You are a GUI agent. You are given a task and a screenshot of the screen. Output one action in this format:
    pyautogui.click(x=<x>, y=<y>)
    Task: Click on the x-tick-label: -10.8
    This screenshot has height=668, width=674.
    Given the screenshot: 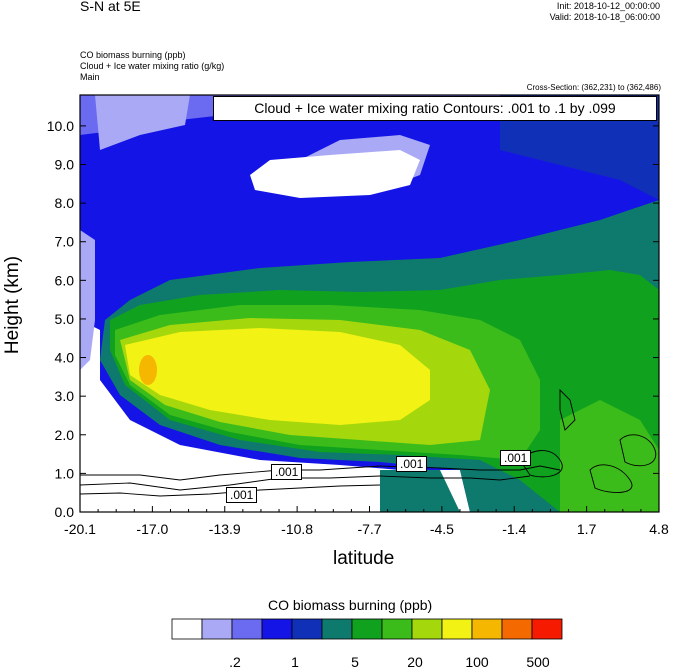 What is the action you would take?
    pyautogui.click(x=297, y=529)
    